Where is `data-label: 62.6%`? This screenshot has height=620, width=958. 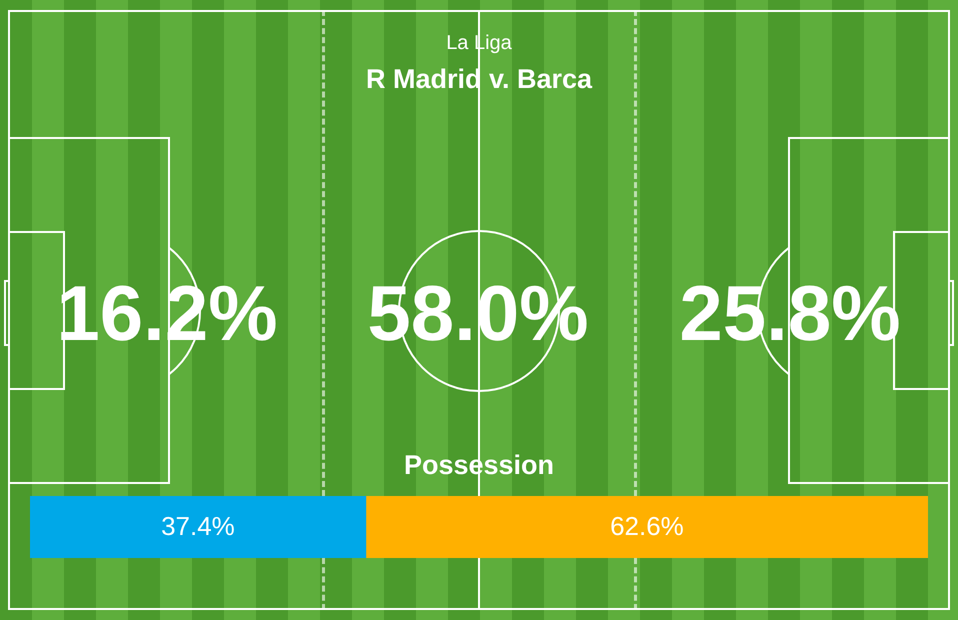 data-label: 62.6% is located at coordinates (647, 526).